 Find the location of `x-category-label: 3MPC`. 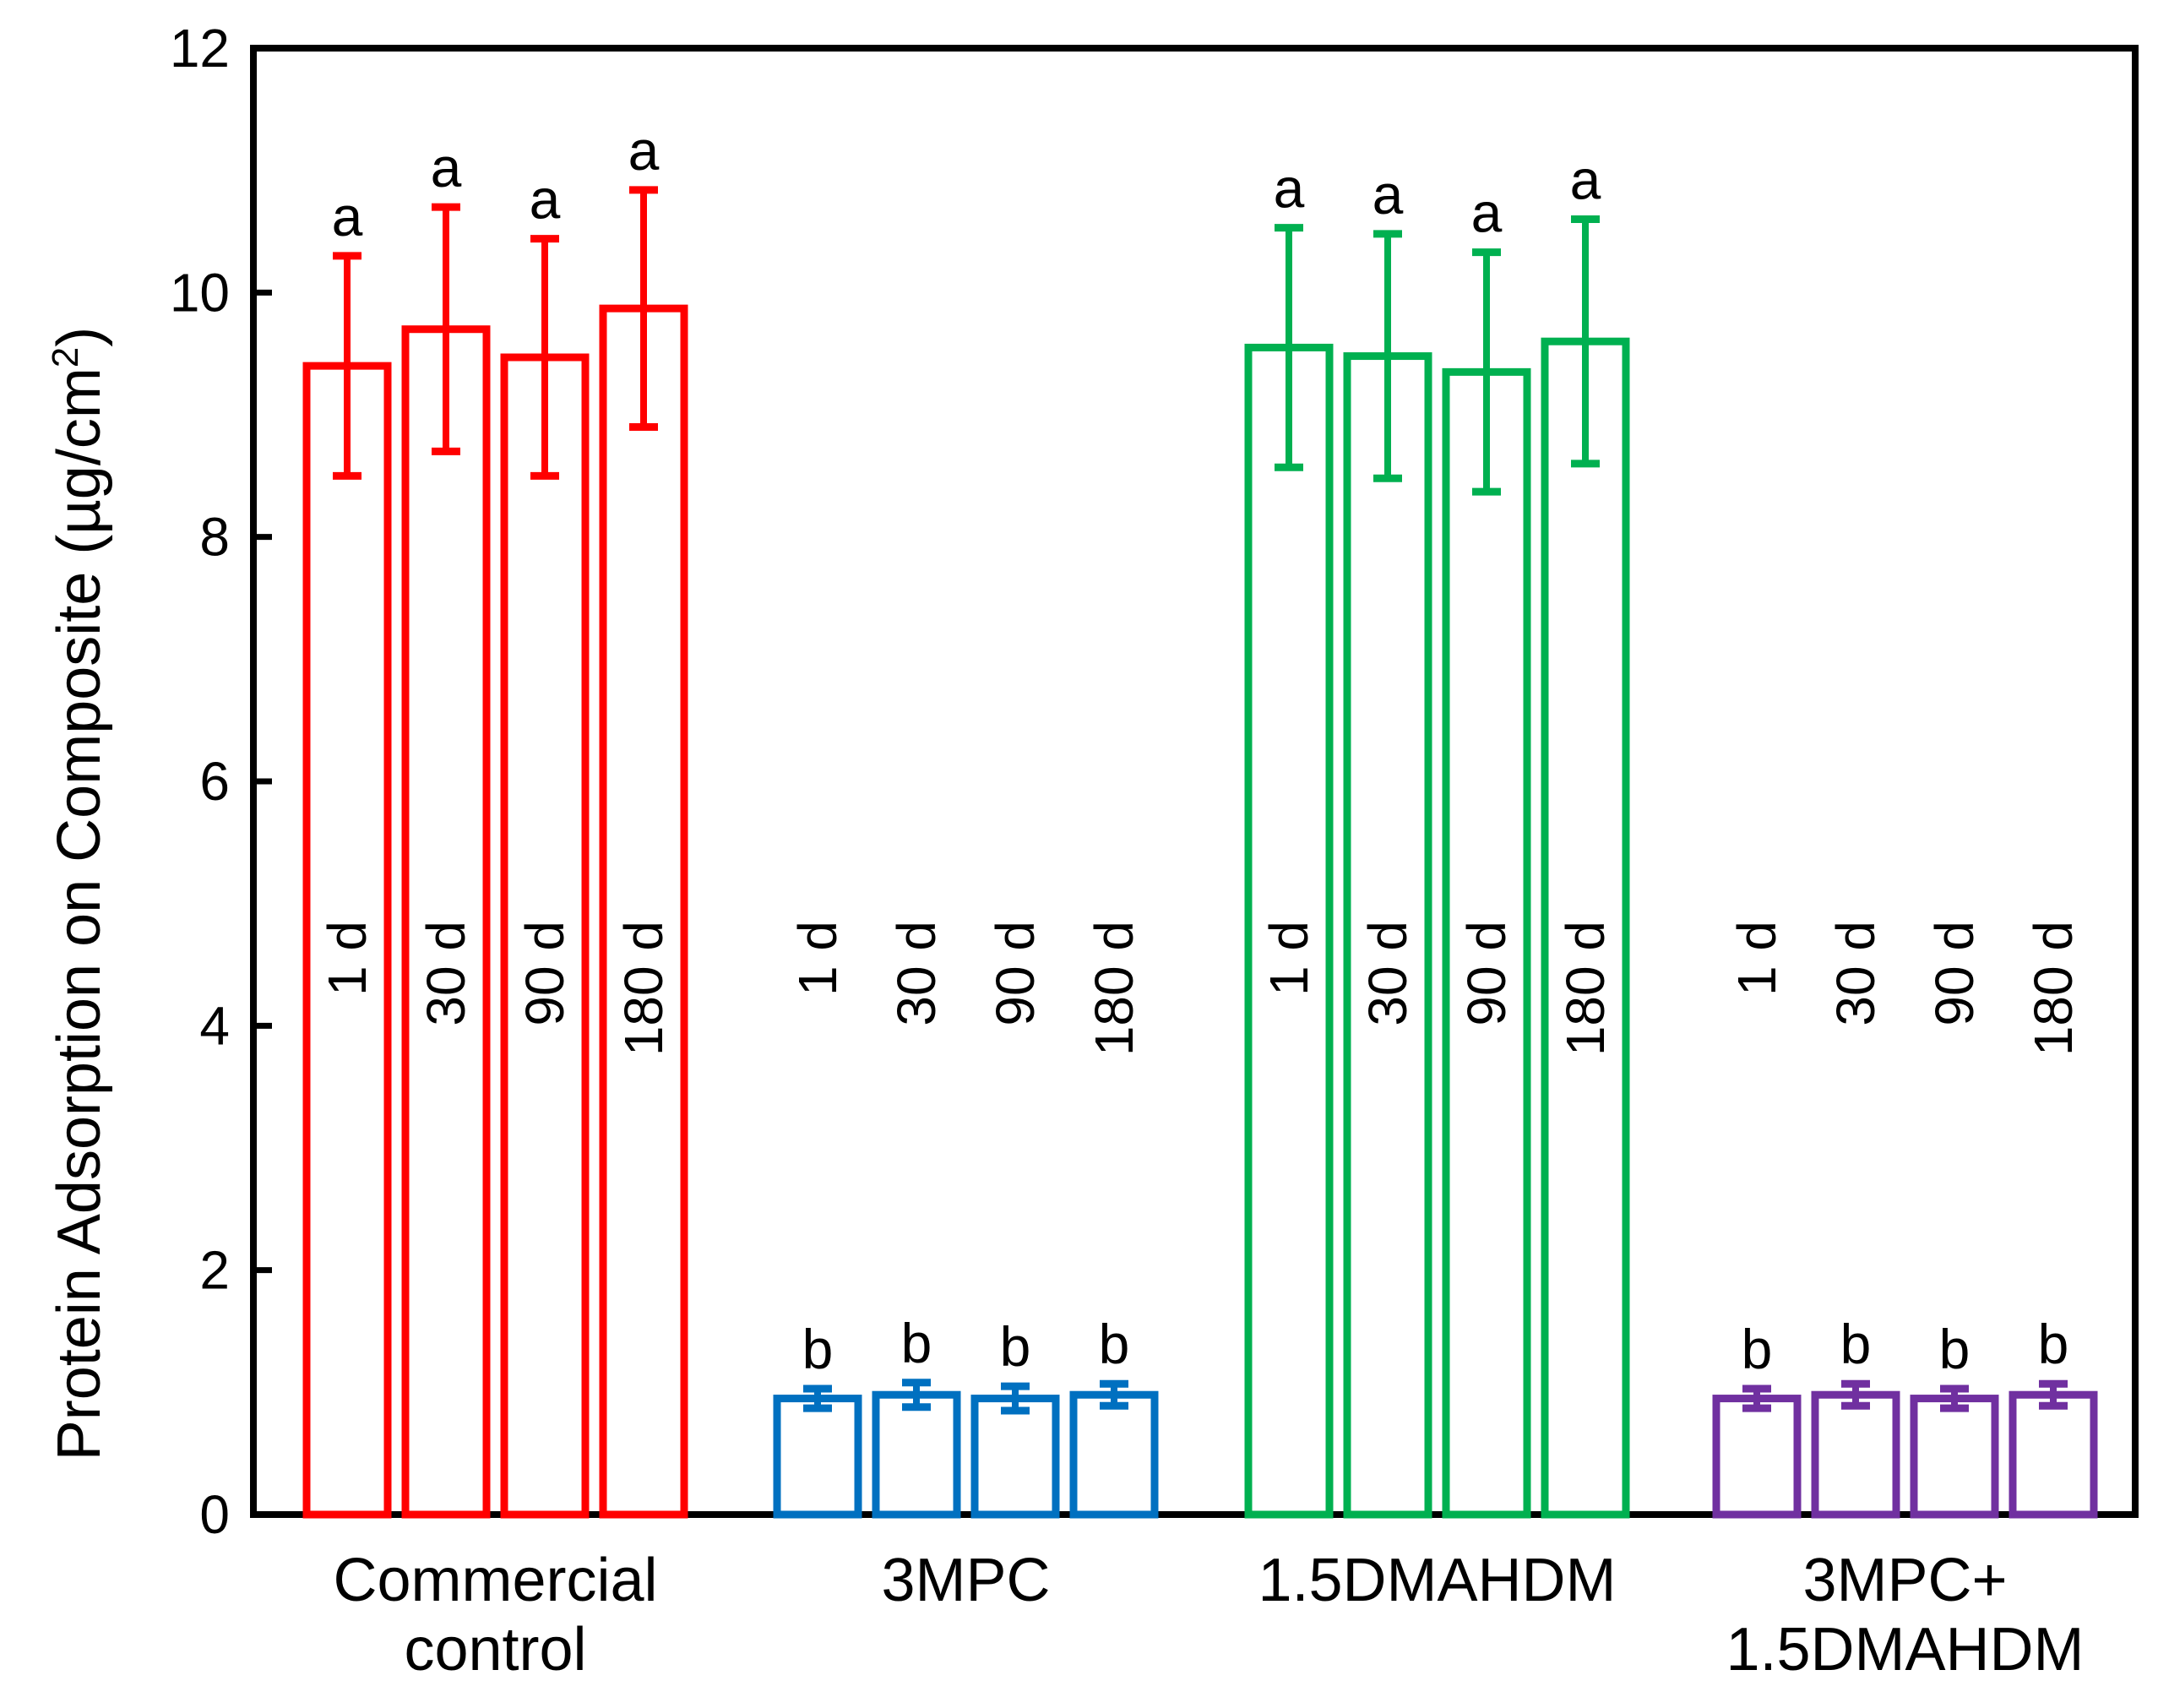

x-category-label: 3MPC is located at coordinates (966, 1580).